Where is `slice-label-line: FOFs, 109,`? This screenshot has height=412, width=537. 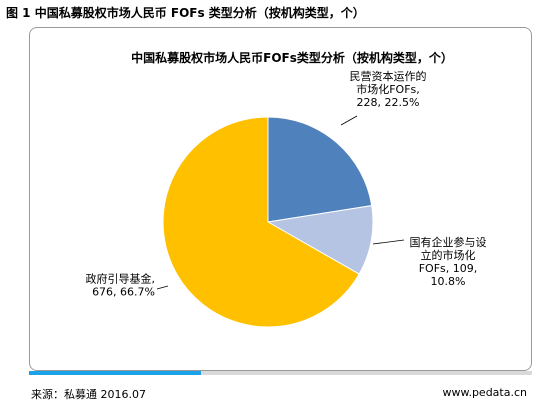 slice-label-line: FOFs, 109, is located at coordinates (448, 268).